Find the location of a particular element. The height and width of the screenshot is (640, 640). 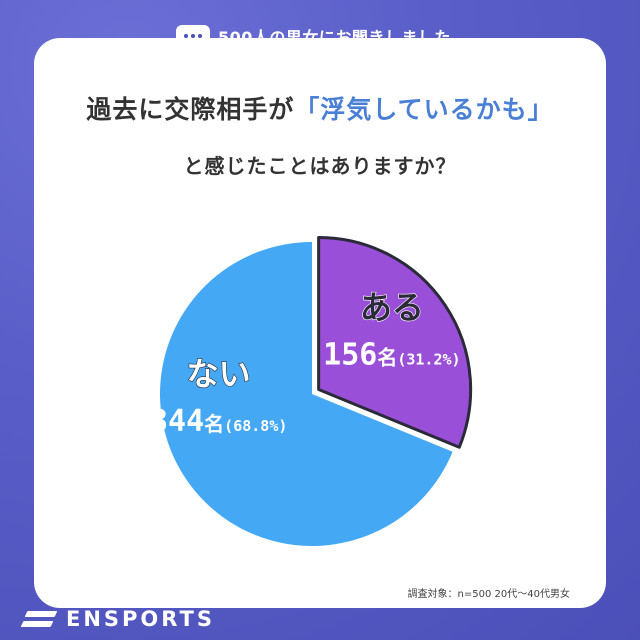

slice-label: ない is located at coordinates (219, 374).